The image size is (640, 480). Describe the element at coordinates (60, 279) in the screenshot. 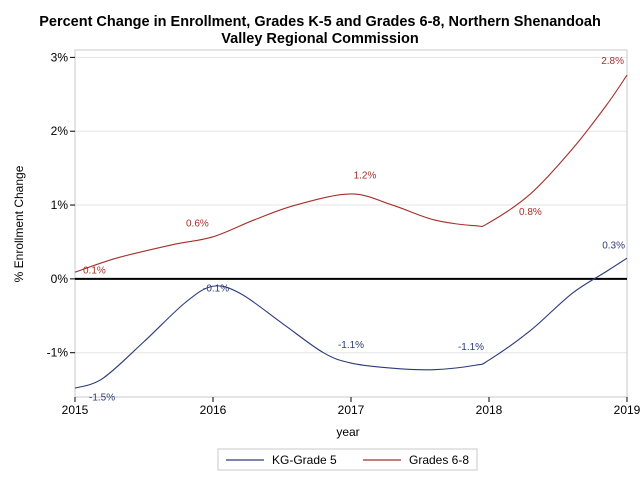

I see `y-tick-label: 0%` at that location.